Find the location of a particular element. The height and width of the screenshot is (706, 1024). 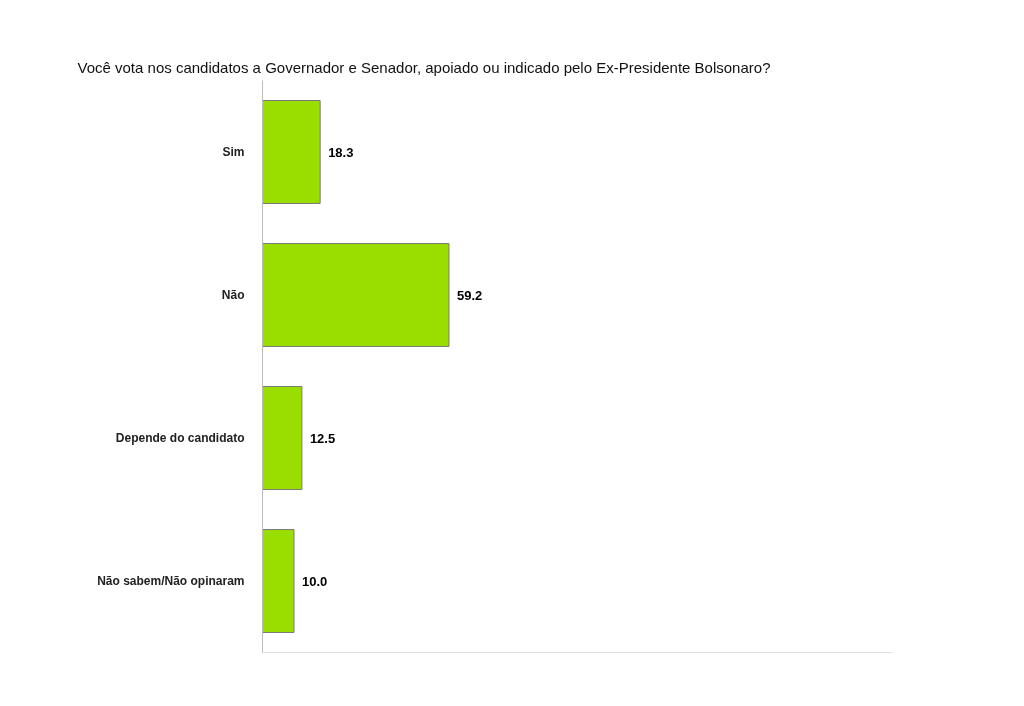

y-tick-label: Não is located at coordinates (233, 295).